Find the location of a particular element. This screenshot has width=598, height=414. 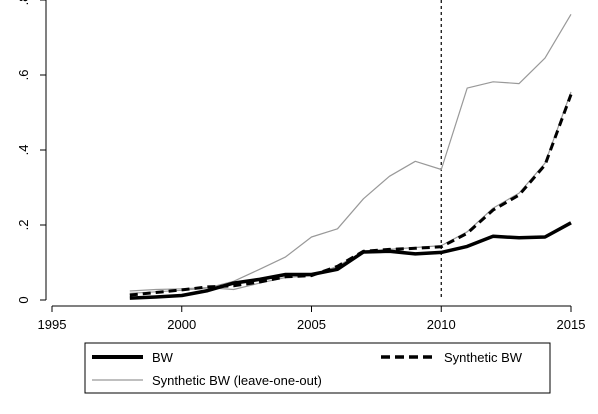

legend-label-leave-one-out: Synthetic BW (leave-one-out) is located at coordinates (237, 380).